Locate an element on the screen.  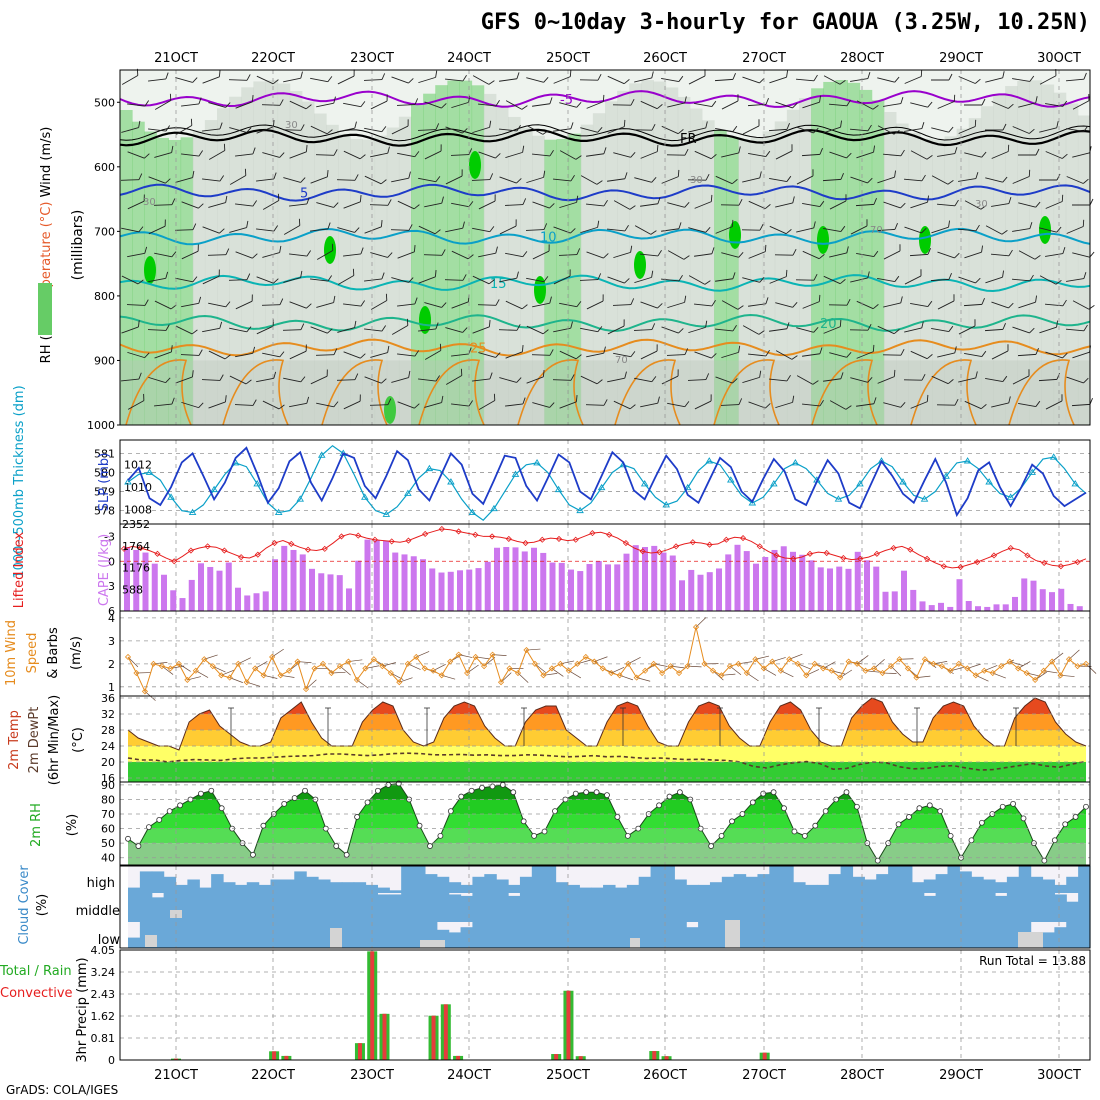
rh-tick-2: 60 is located at coordinates (108, 829).